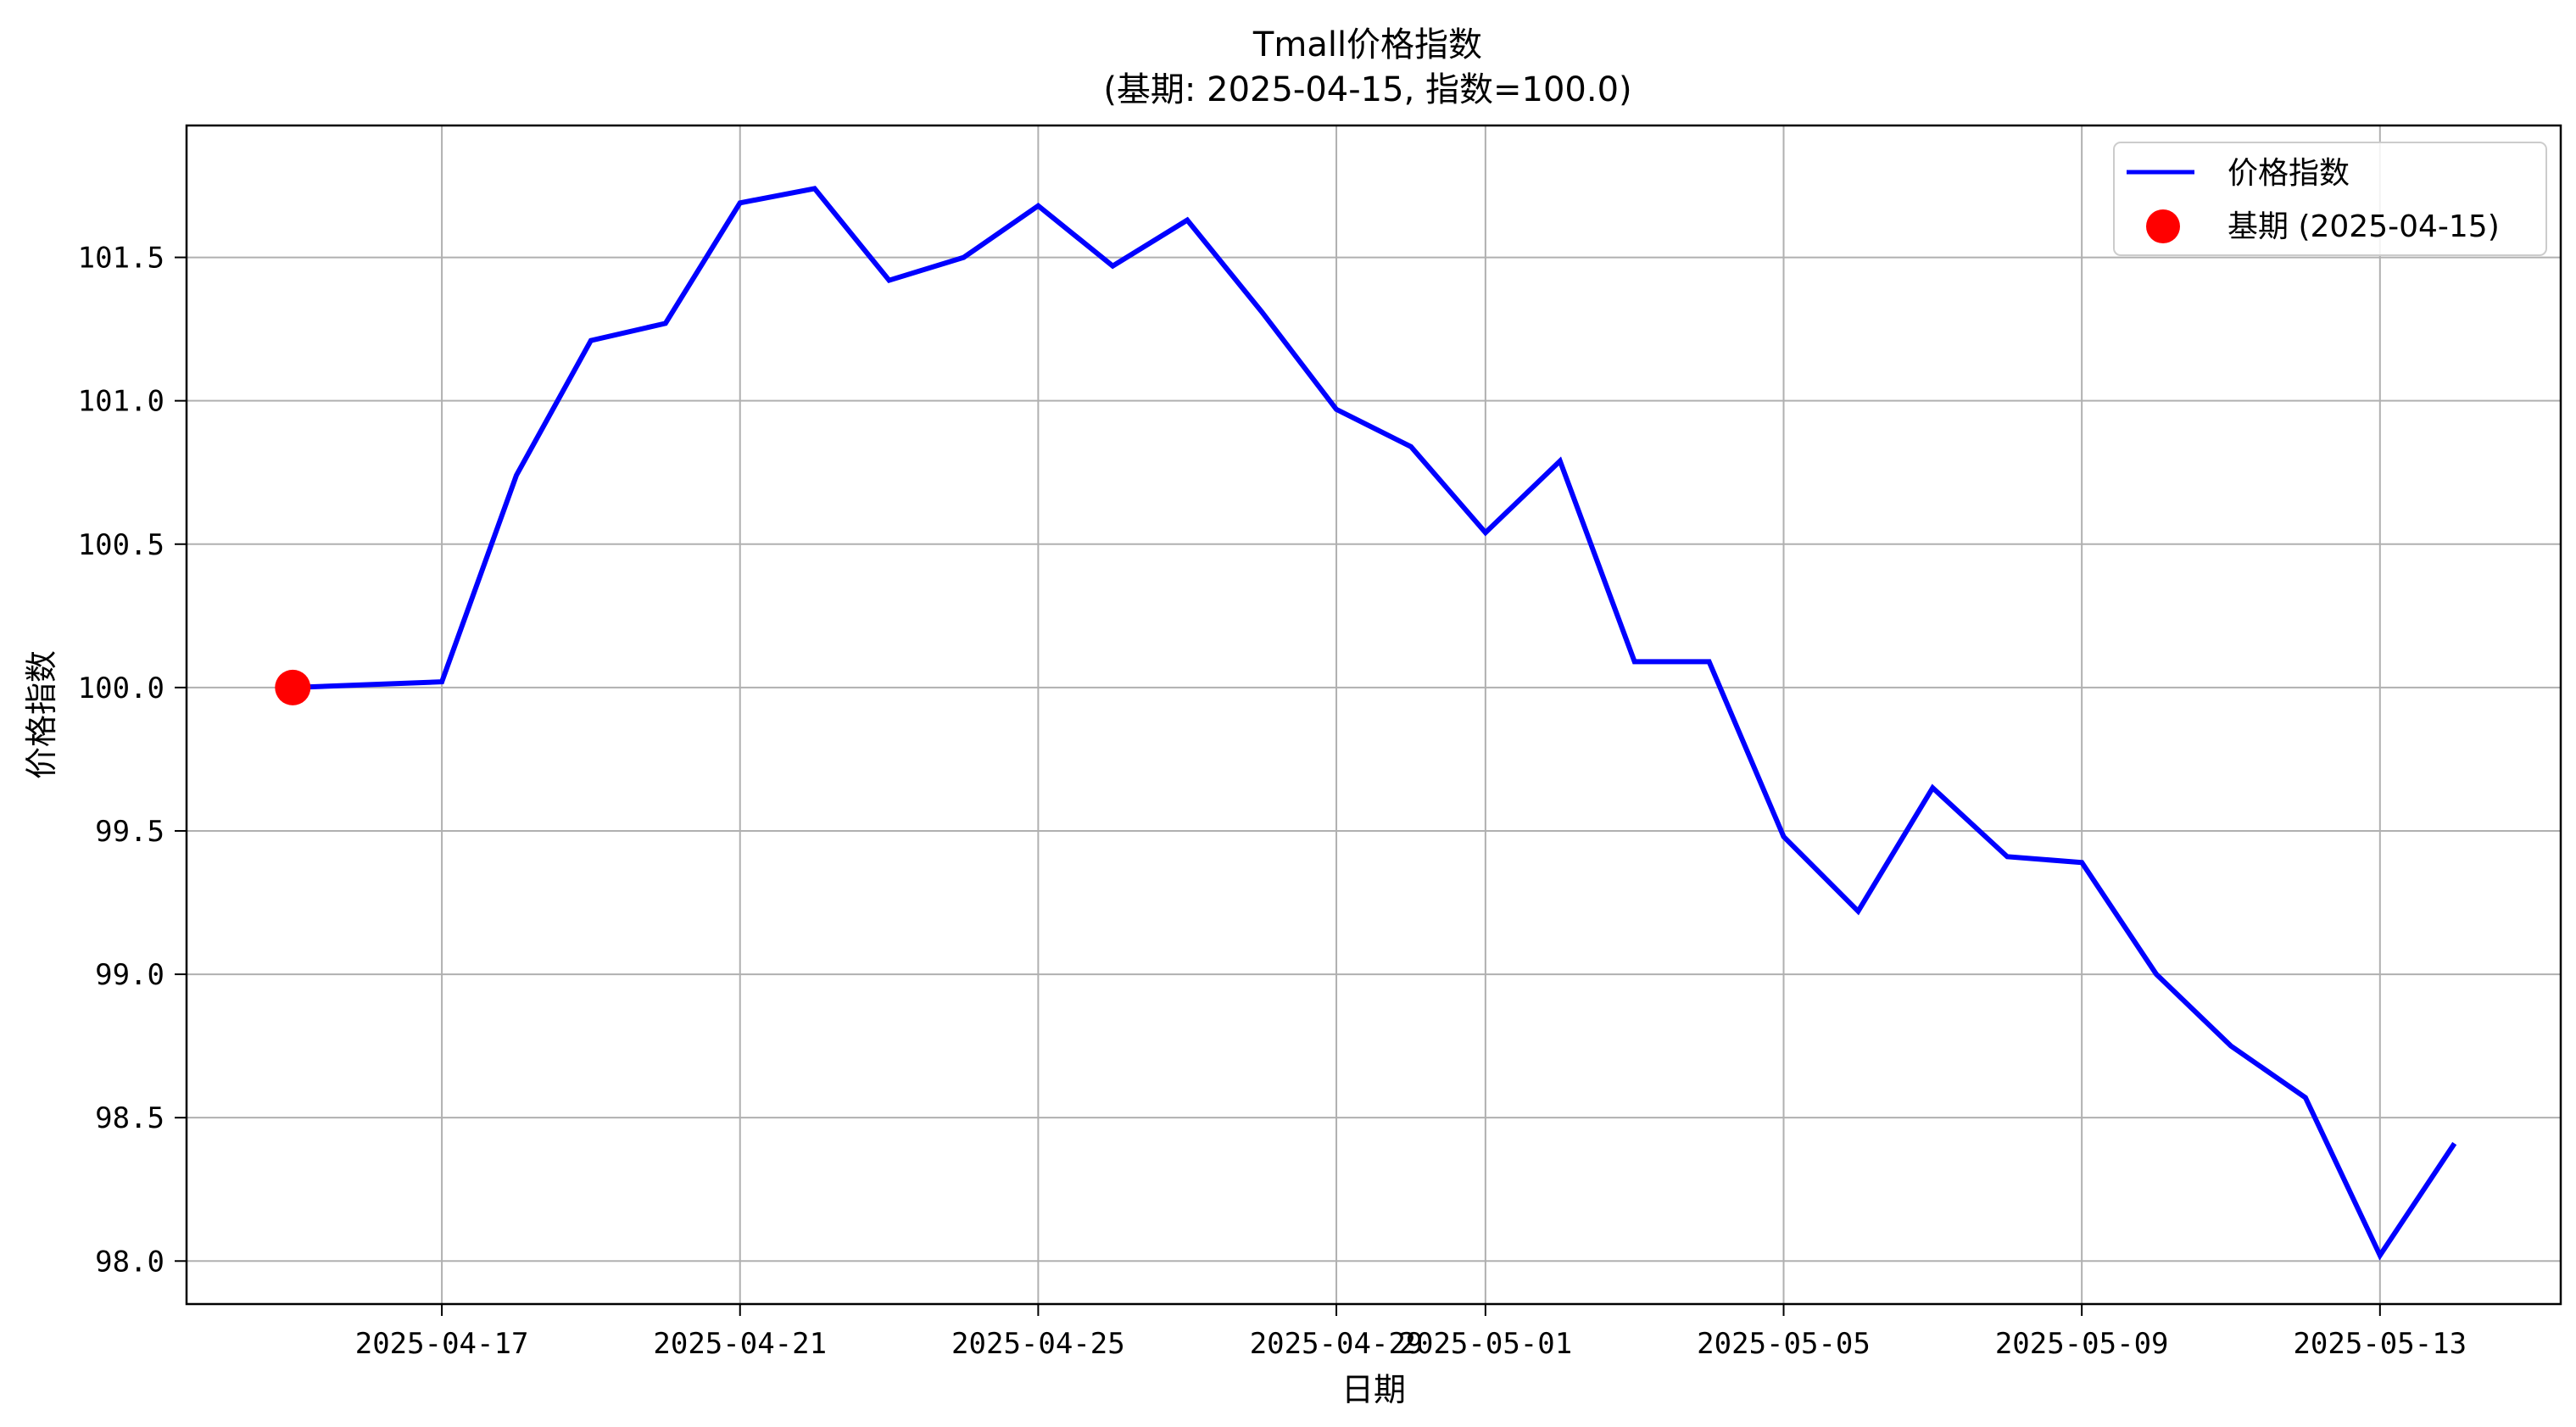 Image resolution: width=2576 pixels, height=1427 pixels. I want to click on chart-title: Tmall价格指数, so click(1367, 44).